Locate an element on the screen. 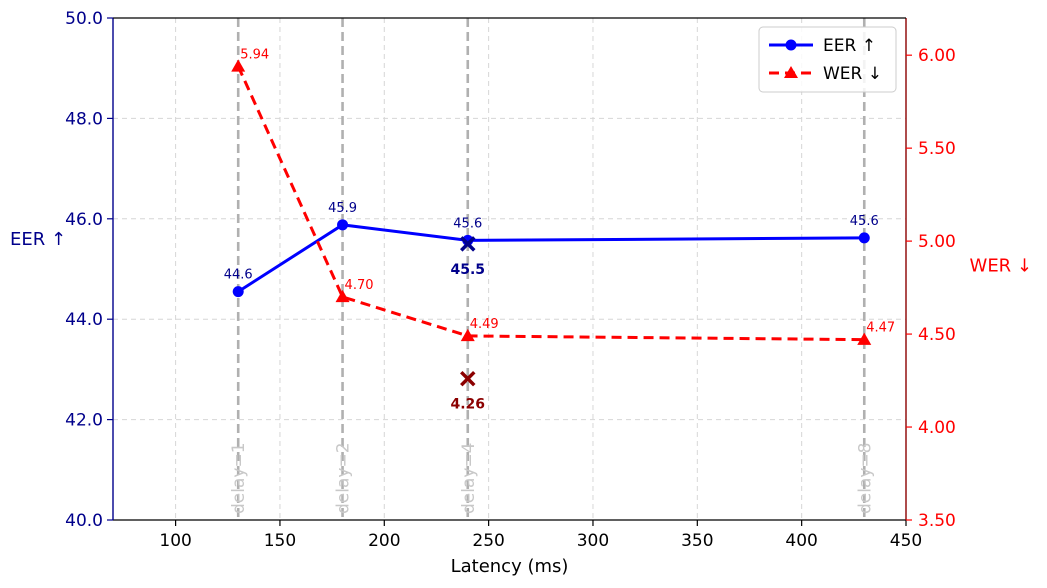  data-label: 4.49 is located at coordinates (484, 324).